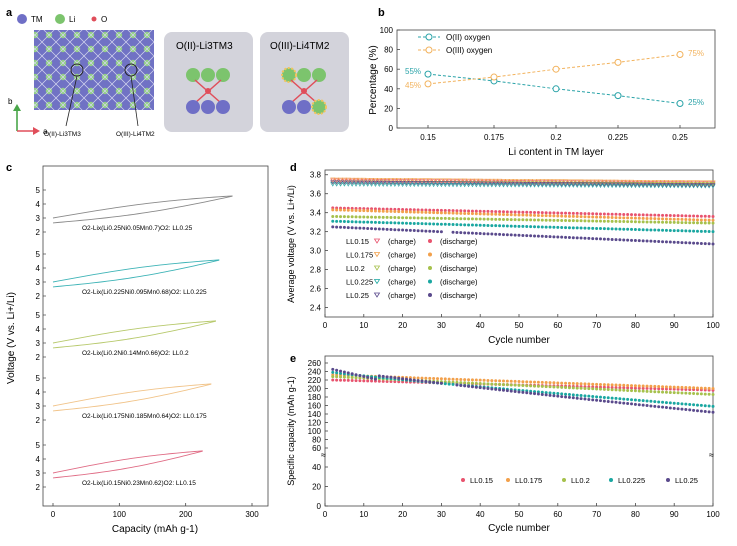  I want to click on c-curve-label: O2-Lix(Li0.15Ni0.23Mn0.62)O2: LL0.15, so click(139, 483).